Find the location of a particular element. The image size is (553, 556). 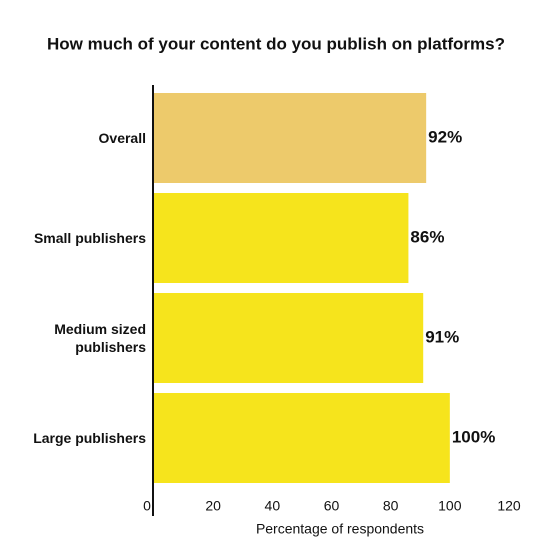

value-label: 100% is located at coordinates (473, 436).